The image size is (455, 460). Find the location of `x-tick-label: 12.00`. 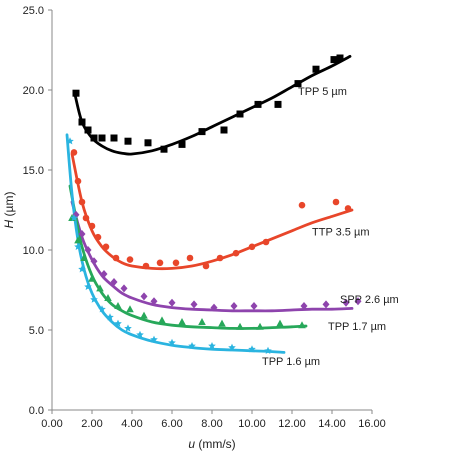

x-tick-label: 12.00 is located at coordinates (292, 424).